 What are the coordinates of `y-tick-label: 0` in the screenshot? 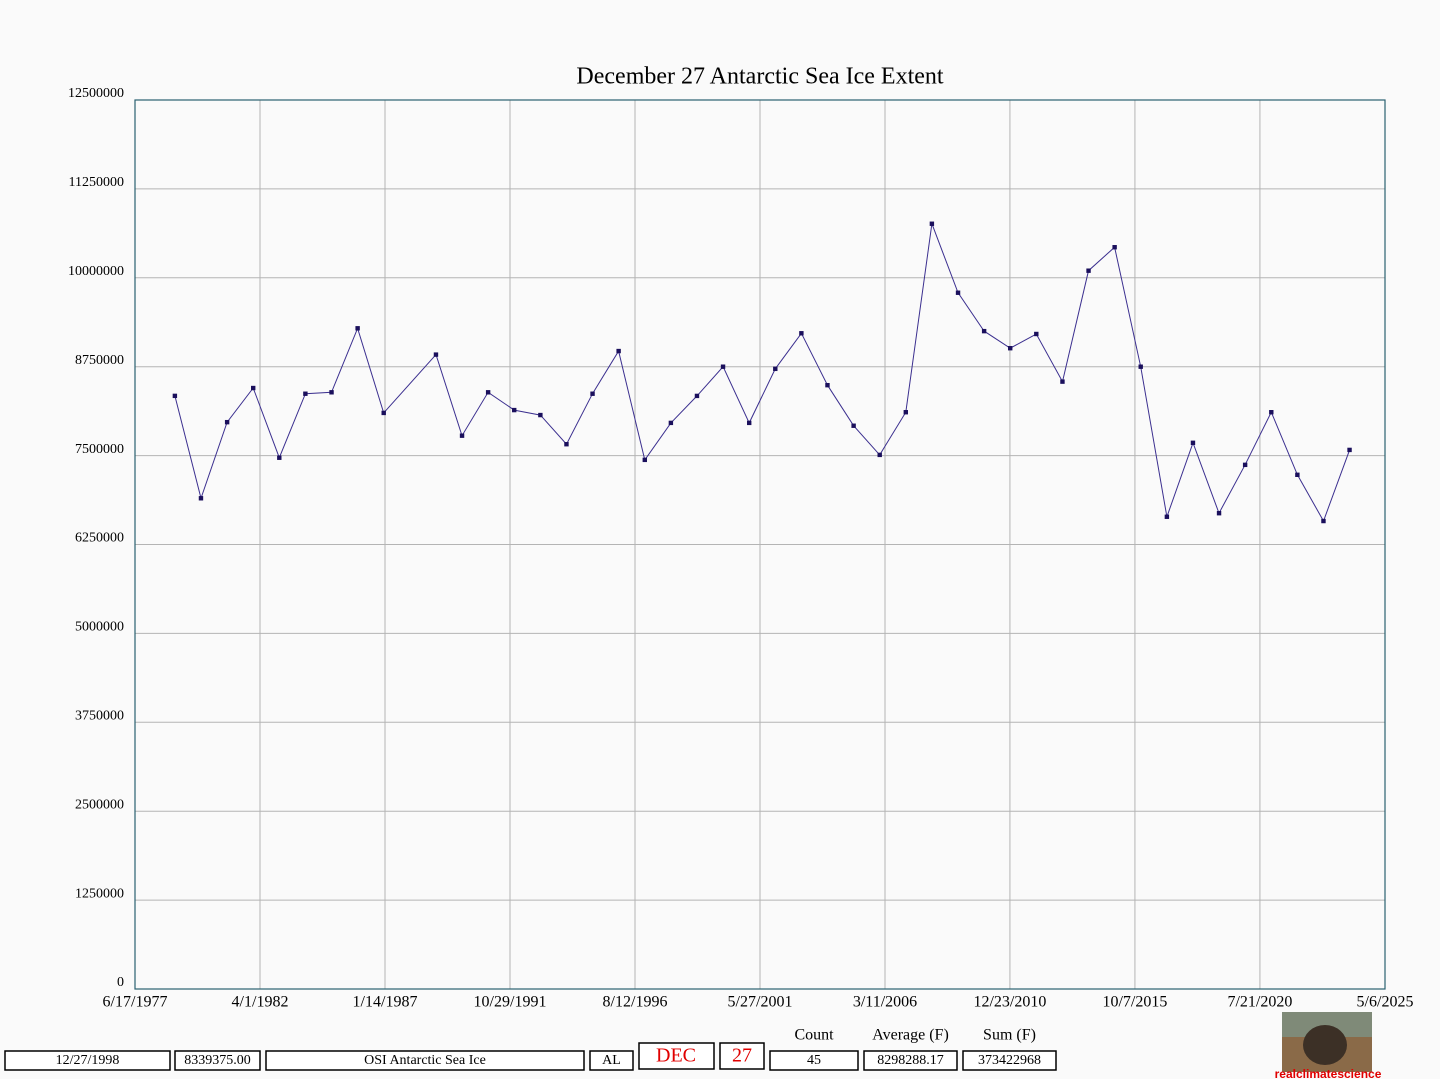 It's located at (120, 982).